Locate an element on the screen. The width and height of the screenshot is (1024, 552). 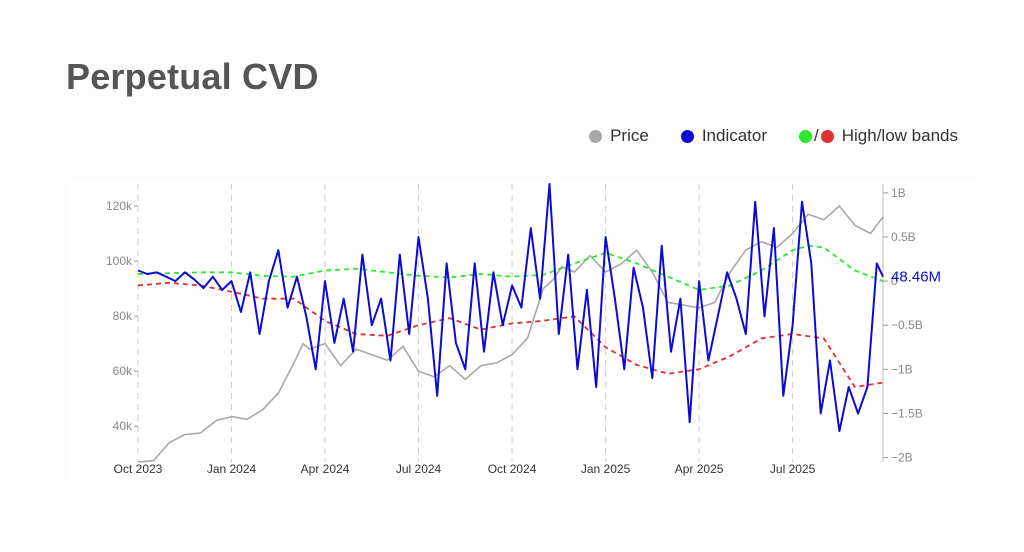
x-tick-label: Jan 2025 is located at coordinates (606, 469).